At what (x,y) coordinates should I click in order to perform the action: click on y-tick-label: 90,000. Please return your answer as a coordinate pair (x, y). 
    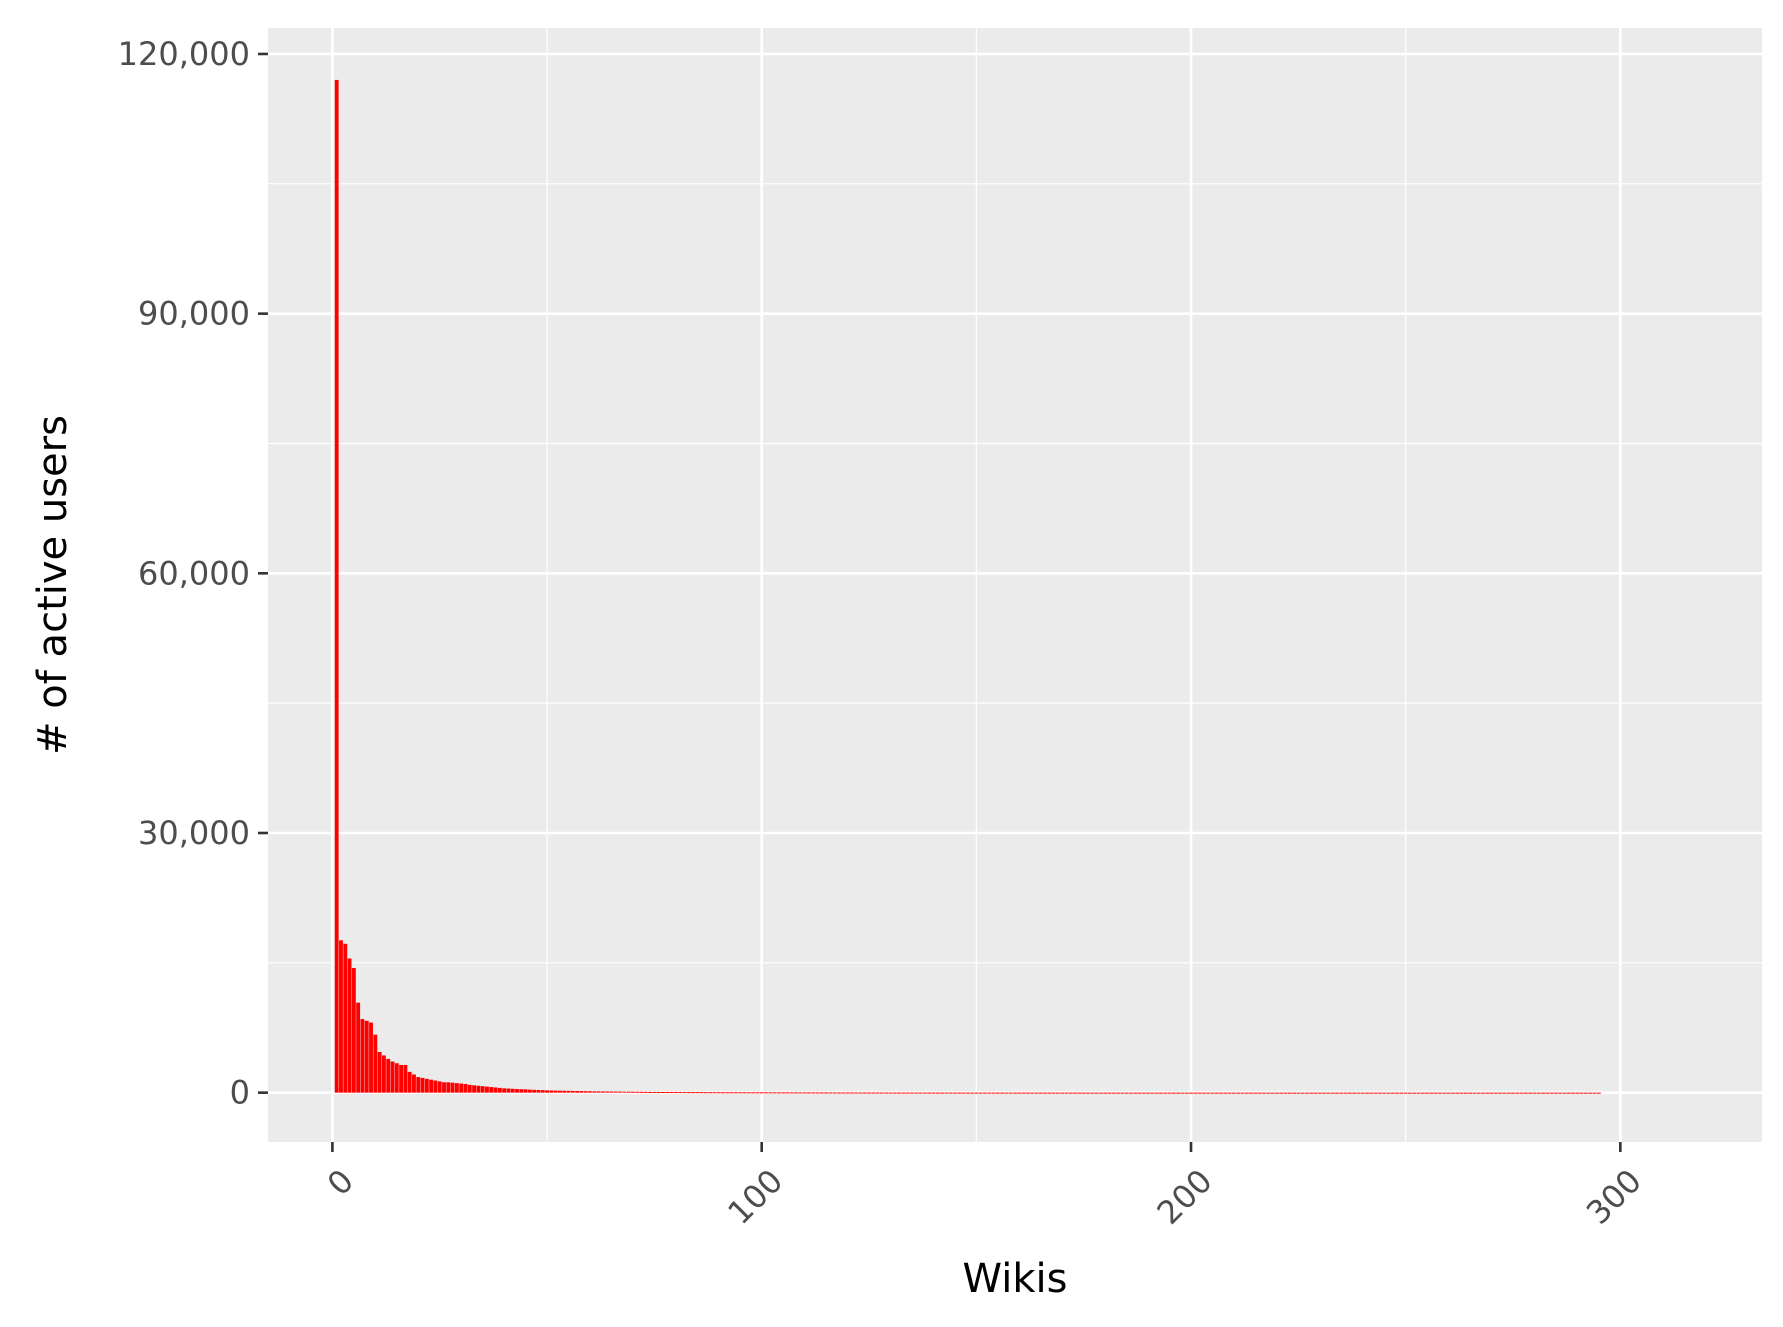
    Looking at the image, I should click on (194, 314).